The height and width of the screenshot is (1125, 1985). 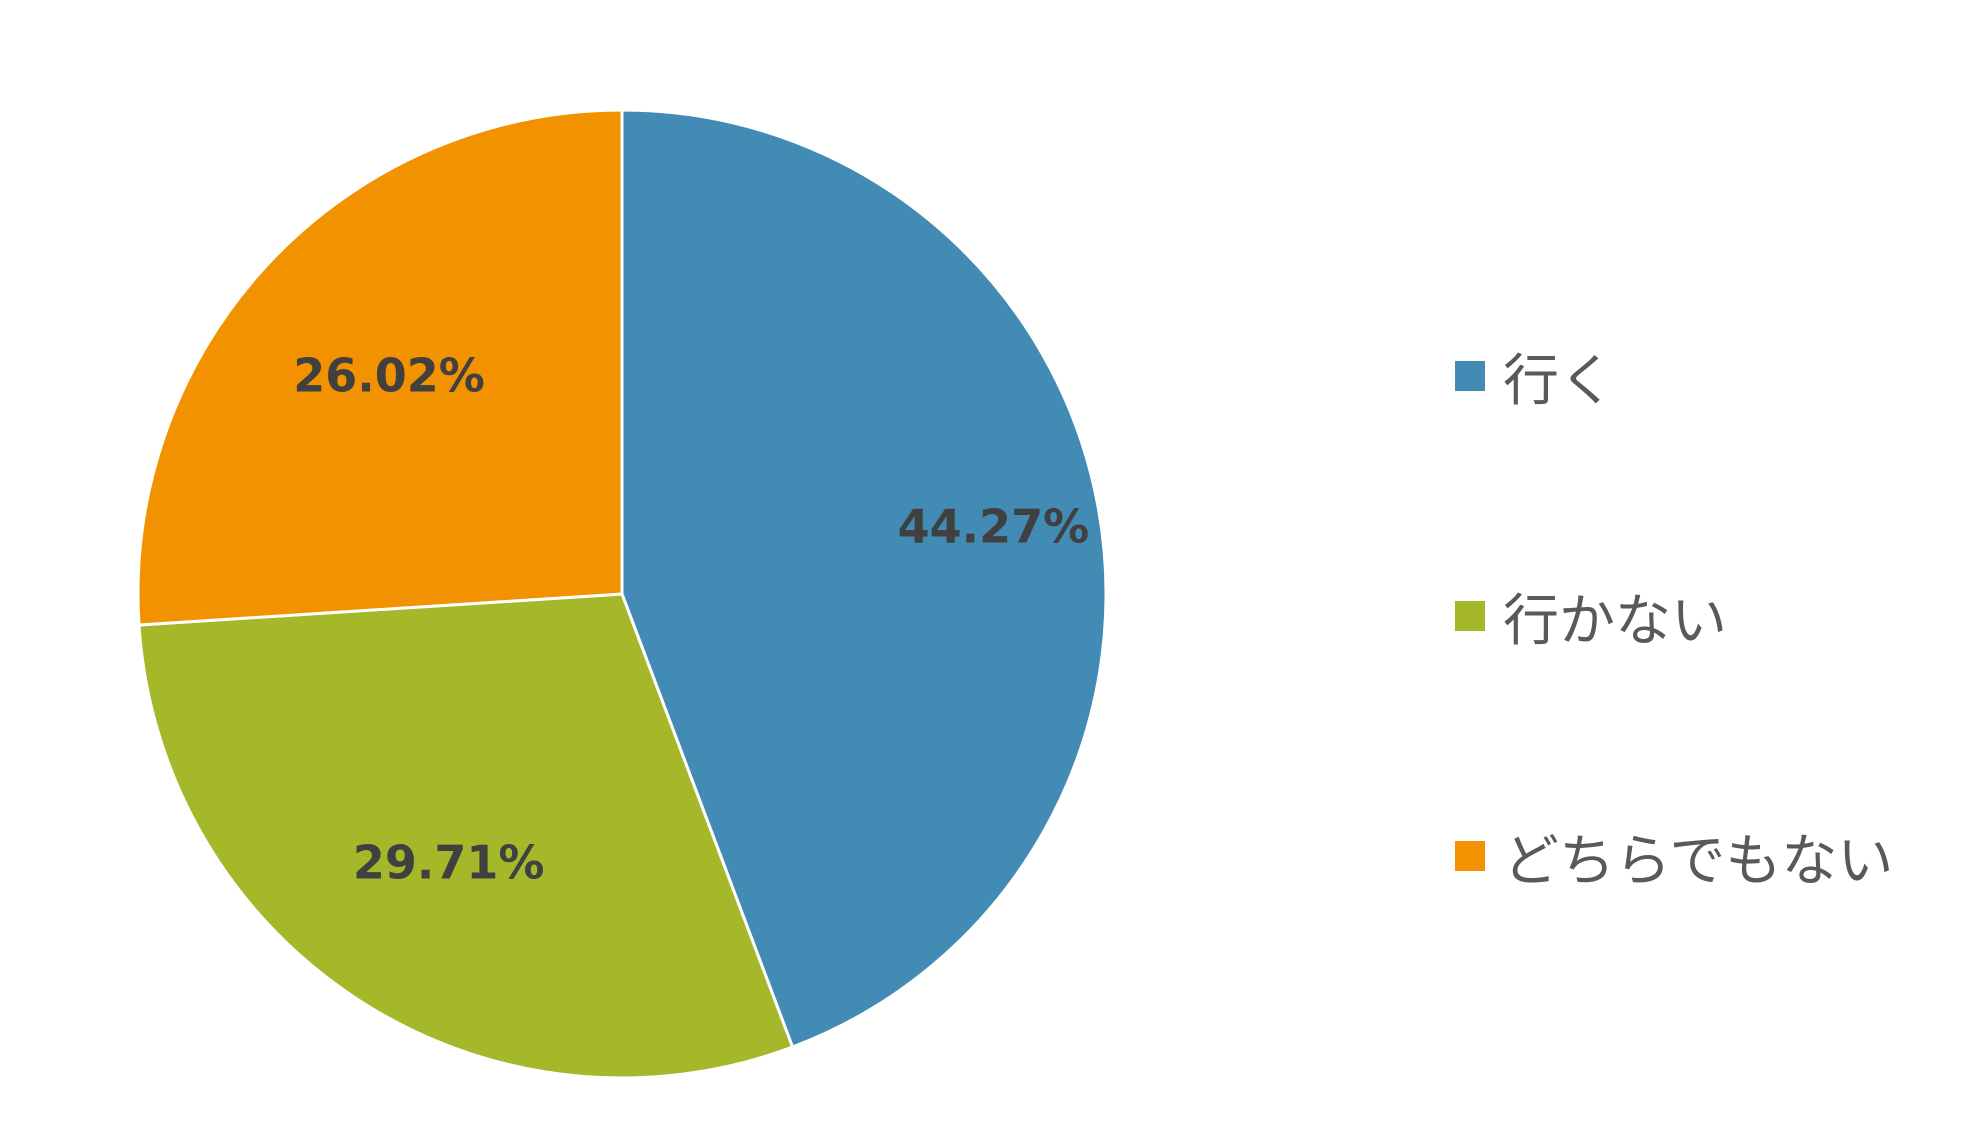 I want to click on legend-swatch-dochiratemonai, so click(x=1470, y=856).